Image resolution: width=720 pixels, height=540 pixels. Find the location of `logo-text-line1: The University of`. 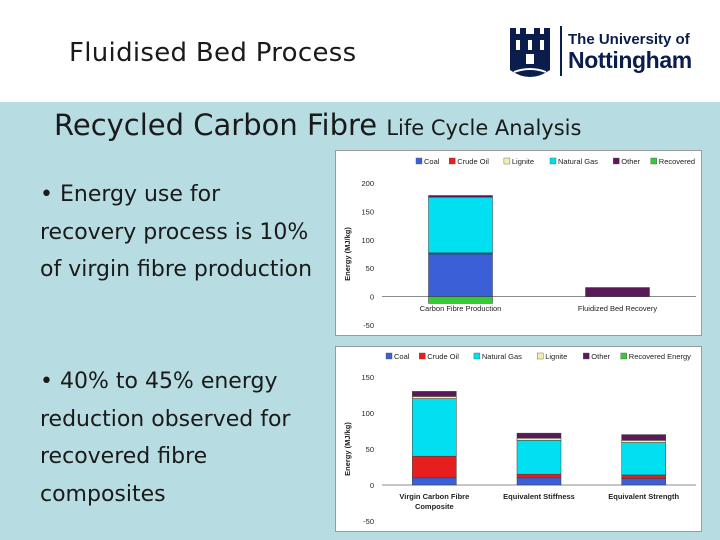

logo-text-line1: The University of is located at coordinates (629, 39).